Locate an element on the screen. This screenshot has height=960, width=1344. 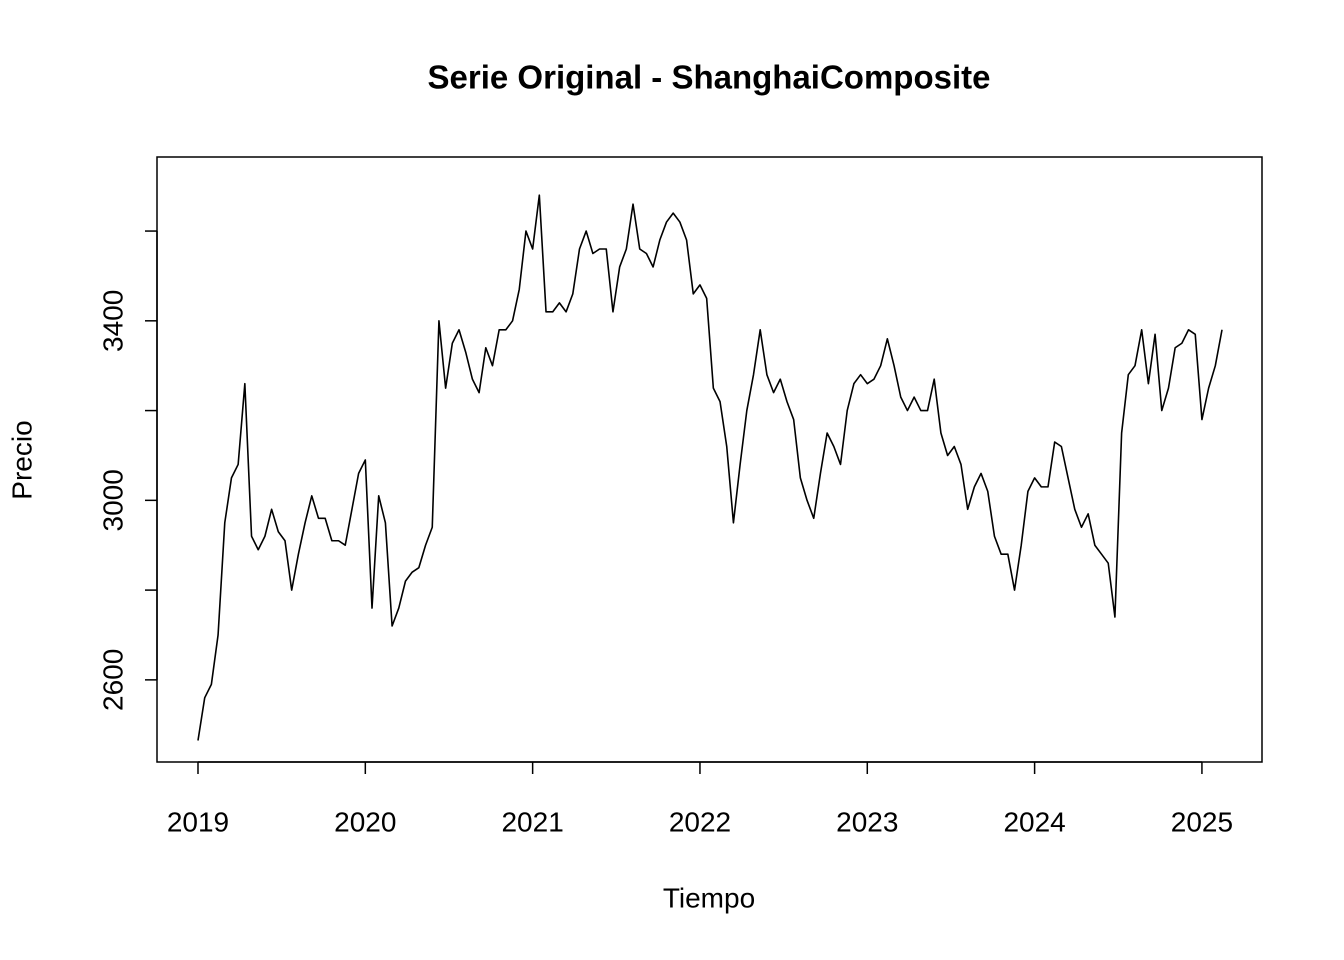
x-tick-label: 2025 is located at coordinates (1202, 821).